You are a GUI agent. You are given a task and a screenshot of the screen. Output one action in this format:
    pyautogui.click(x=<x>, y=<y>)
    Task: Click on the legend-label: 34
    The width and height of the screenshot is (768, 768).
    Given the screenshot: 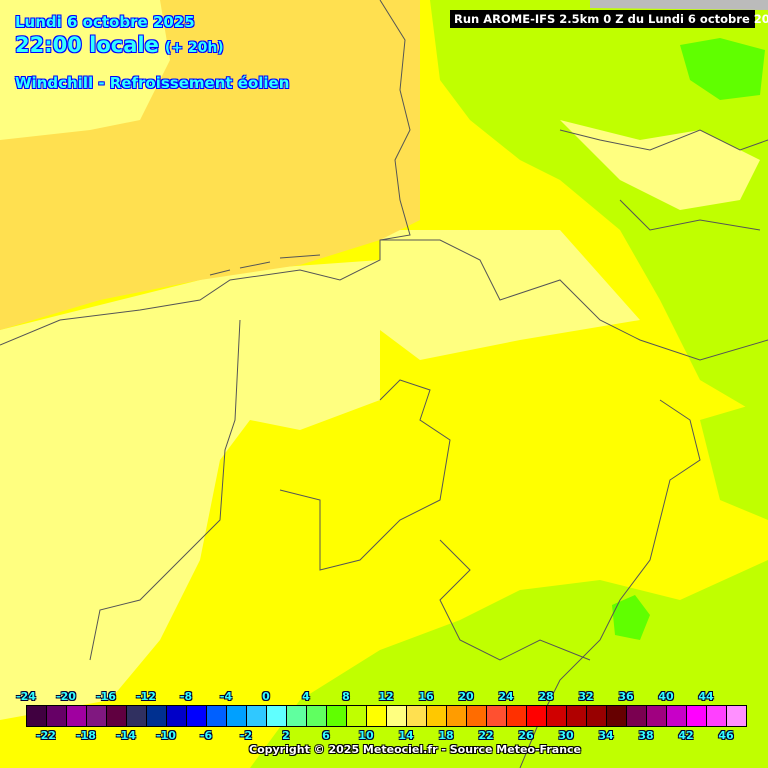 What is the action you would take?
    pyautogui.click(x=606, y=735)
    